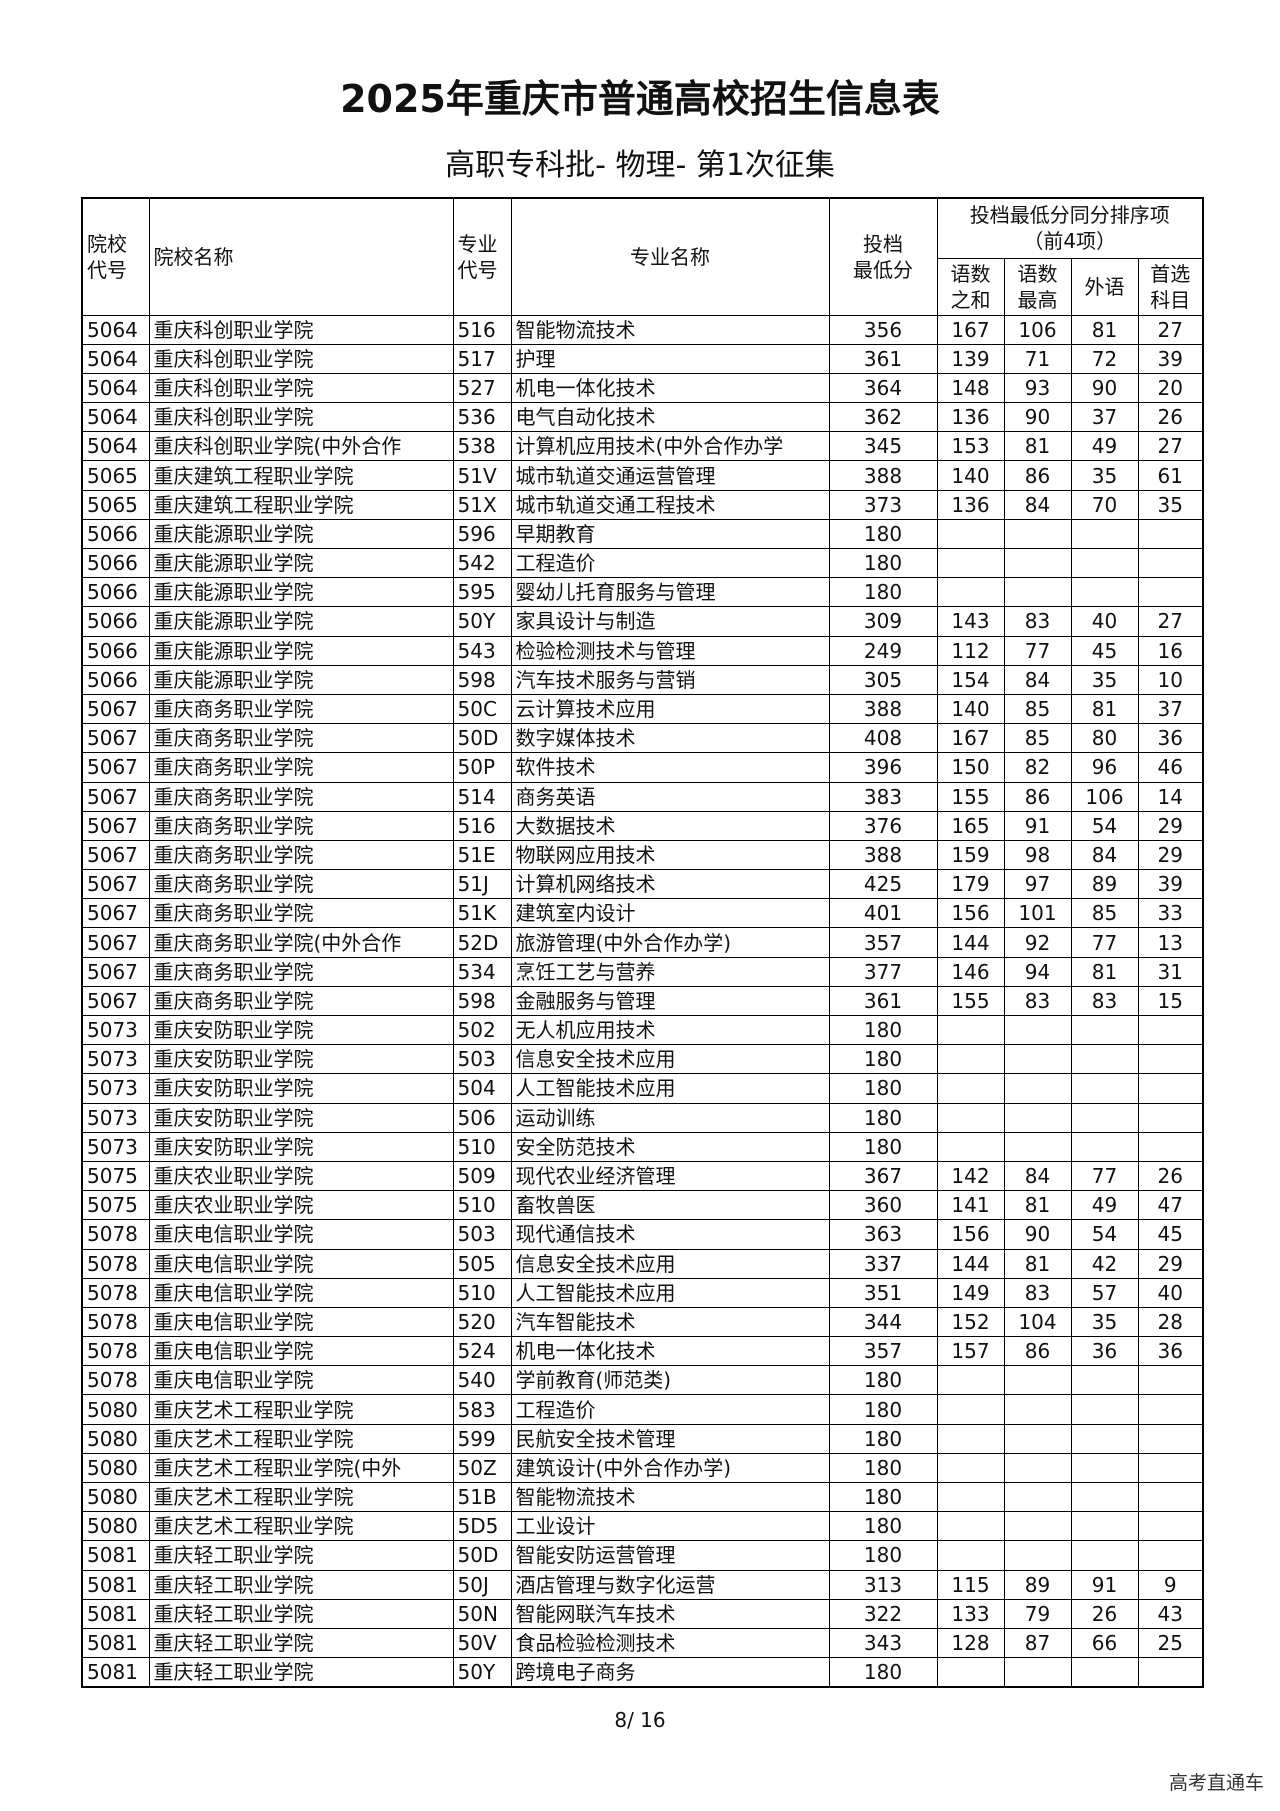  Describe the element at coordinates (670, 329) in the screenshot. I see `table-cell: 智能物流技术` at that location.